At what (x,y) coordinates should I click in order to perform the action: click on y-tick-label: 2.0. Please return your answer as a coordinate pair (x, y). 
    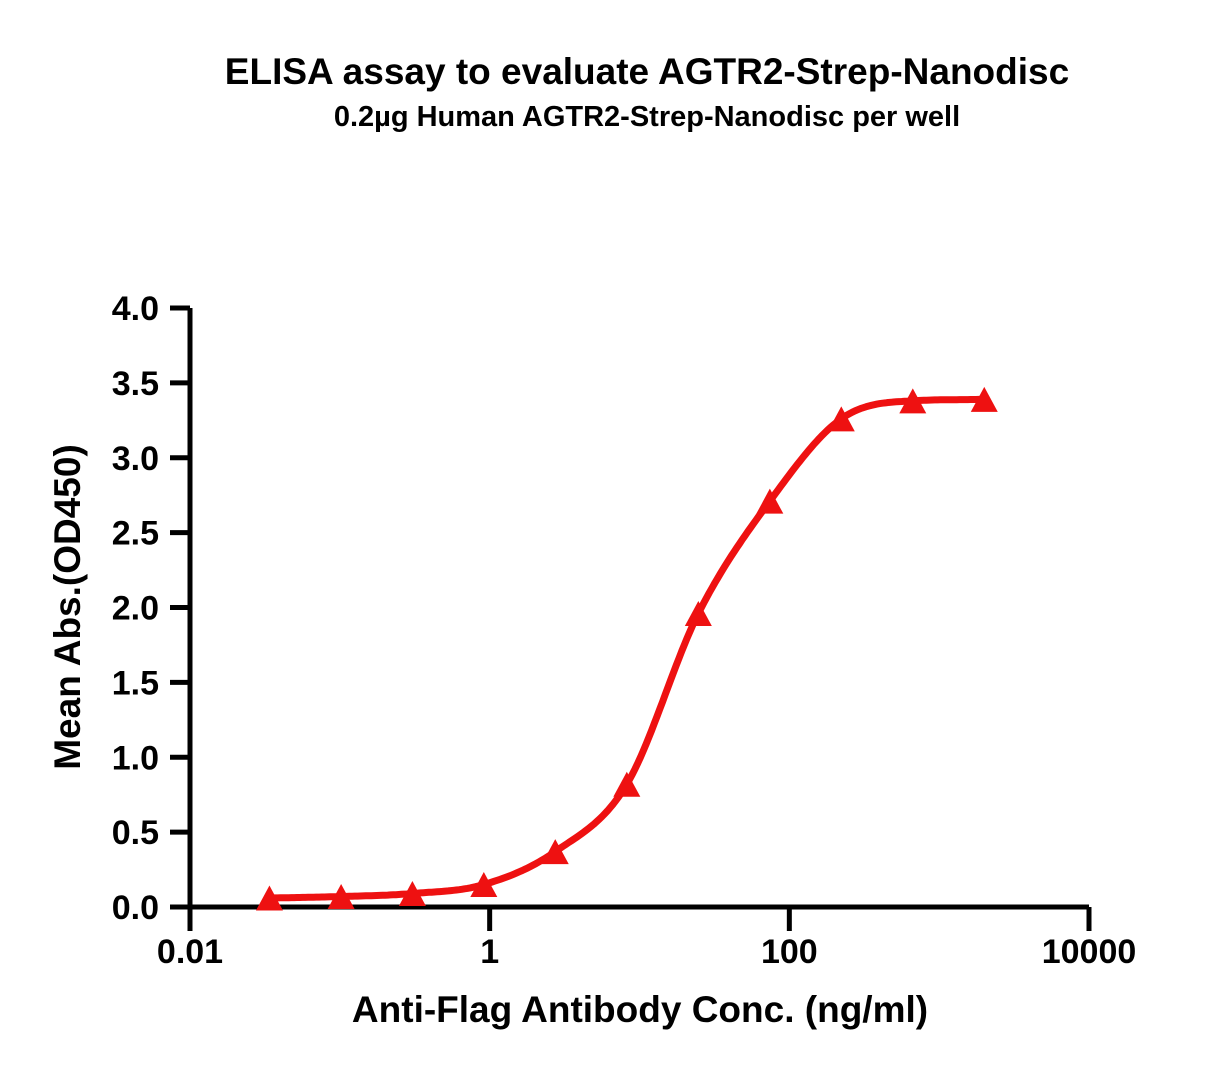
    Looking at the image, I should click on (135, 609).